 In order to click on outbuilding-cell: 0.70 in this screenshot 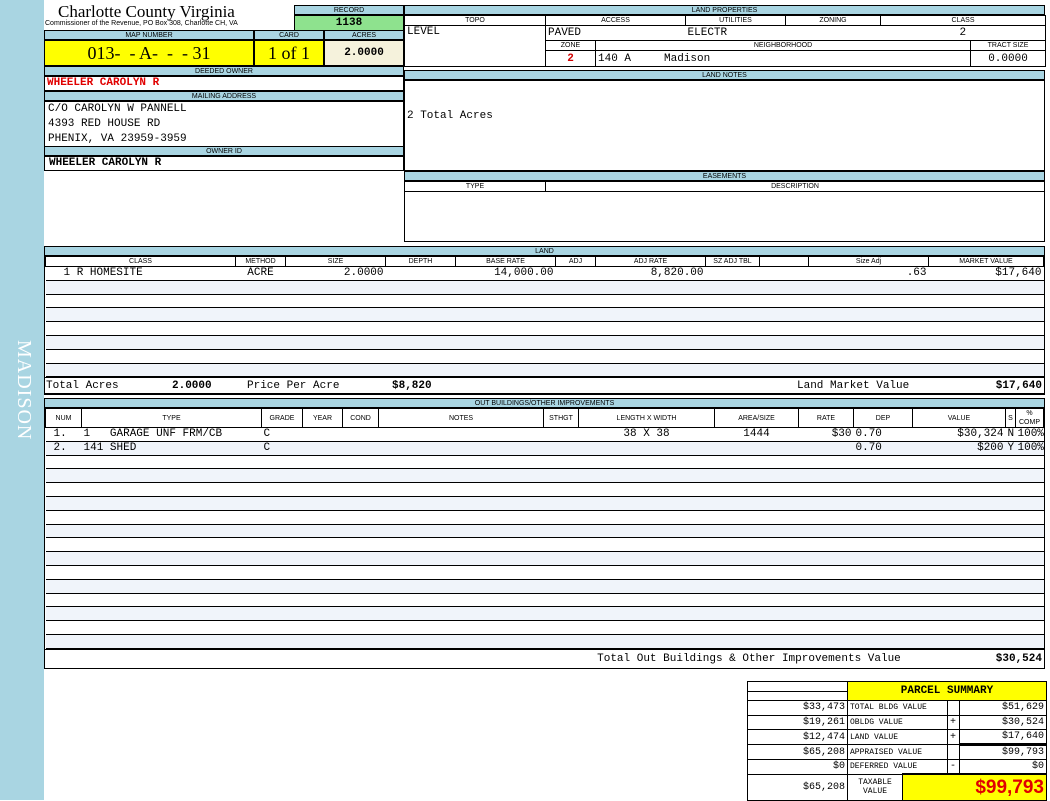, I will do `click(883, 434)`.